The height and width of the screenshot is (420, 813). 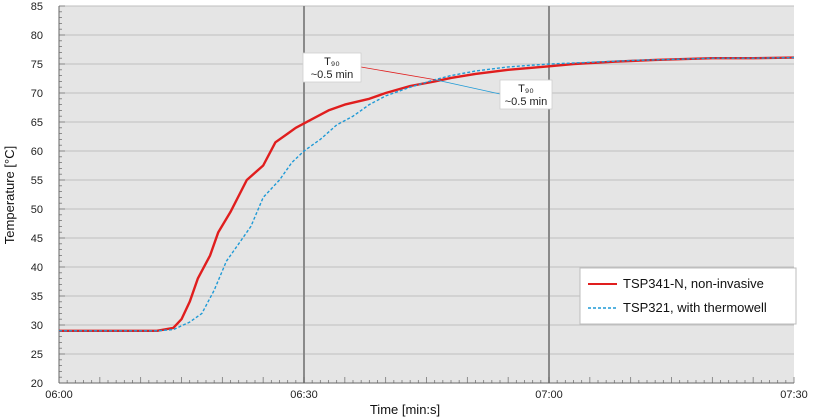 What do you see at coordinates (37, 239) in the screenshot?
I see `y-tick-label: 45` at bounding box center [37, 239].